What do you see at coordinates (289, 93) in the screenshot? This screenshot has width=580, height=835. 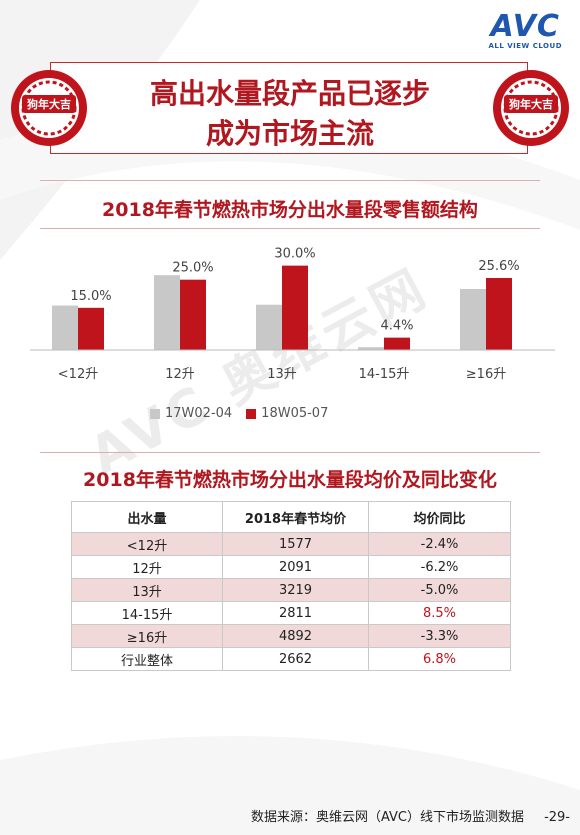 I see `headline-line1: 高出水量段产品已逐步` at bounding box center [289, 93].